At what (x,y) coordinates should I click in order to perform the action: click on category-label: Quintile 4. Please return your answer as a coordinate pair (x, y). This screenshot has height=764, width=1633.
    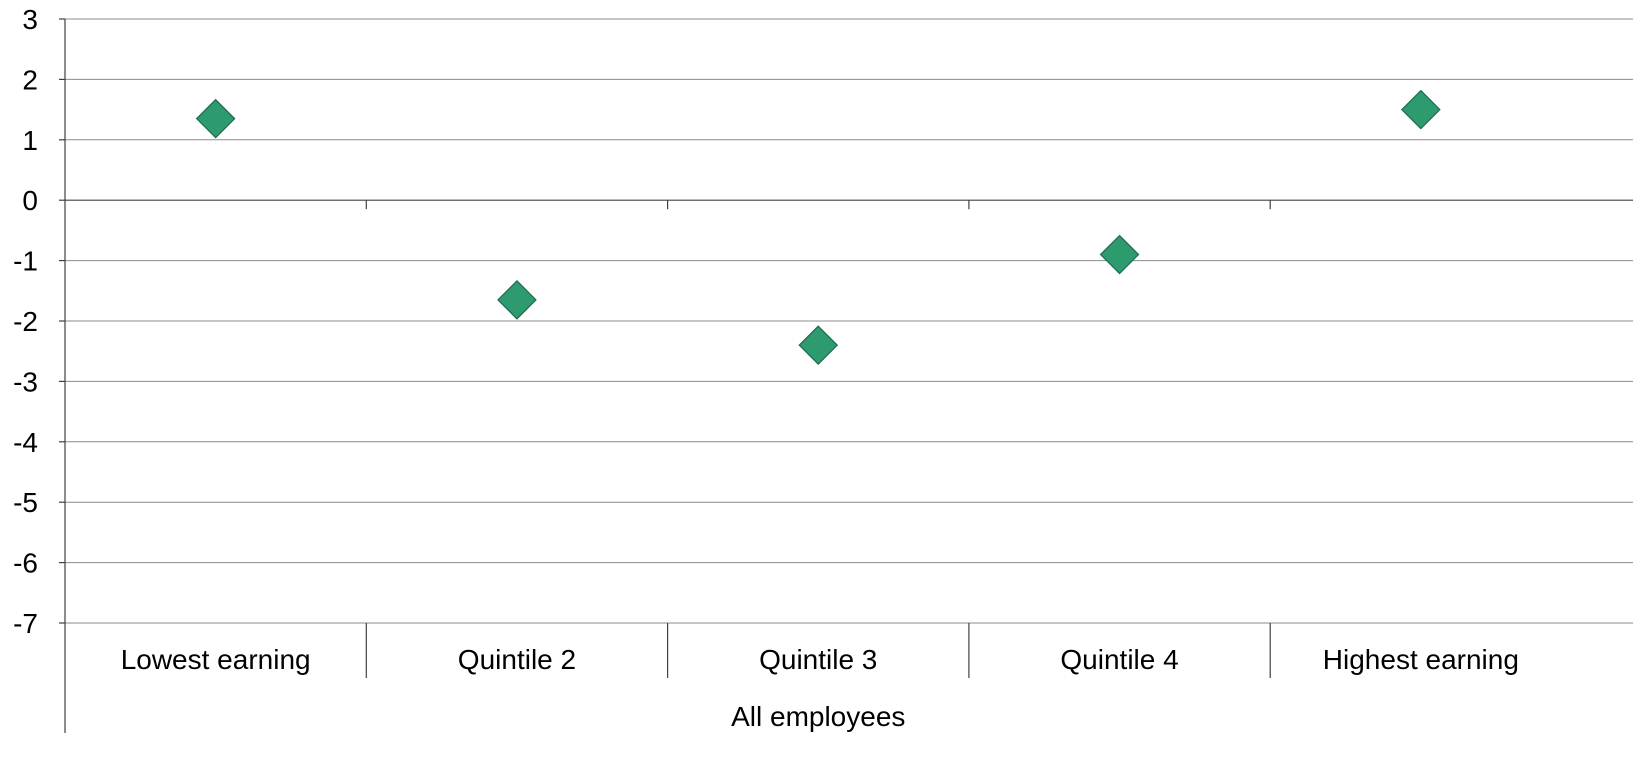
    Looking at the image, I should click on (1119, 659).